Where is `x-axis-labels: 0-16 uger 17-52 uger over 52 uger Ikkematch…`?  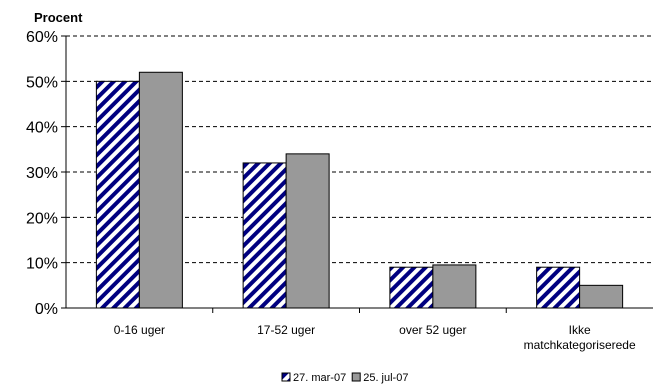 x-axis-labels: 0-16 uger 17-52 uger over 52 uger Ikkematch… is located at coordinates (375, 337).